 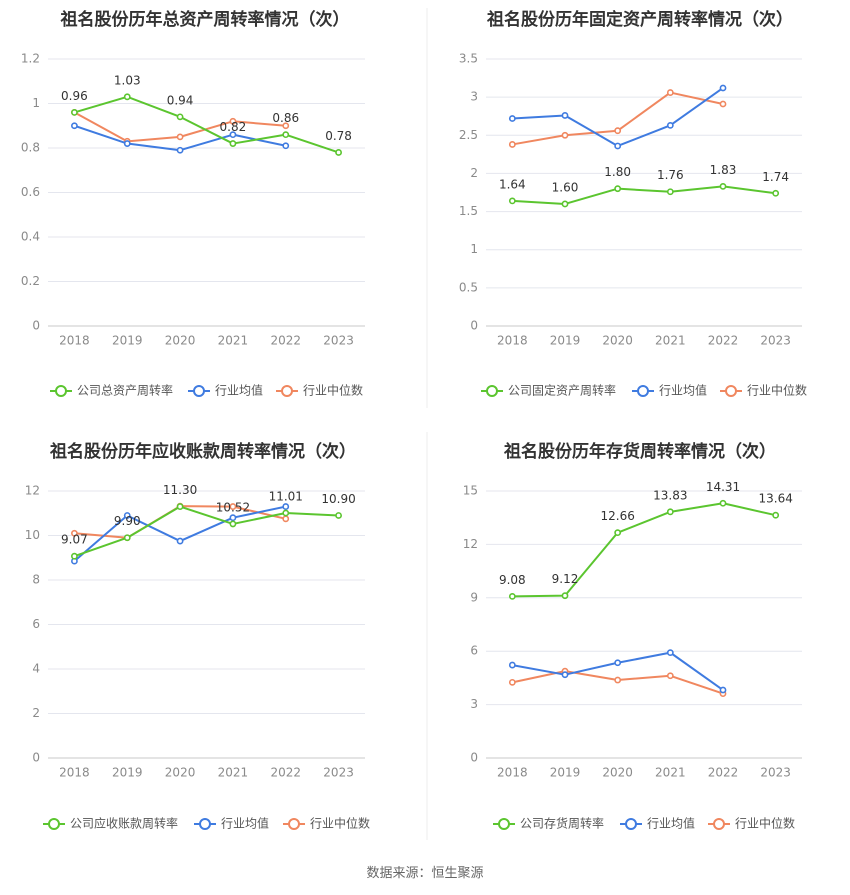 I want to click on data-label: 1.03, so click(x=127, y=80).